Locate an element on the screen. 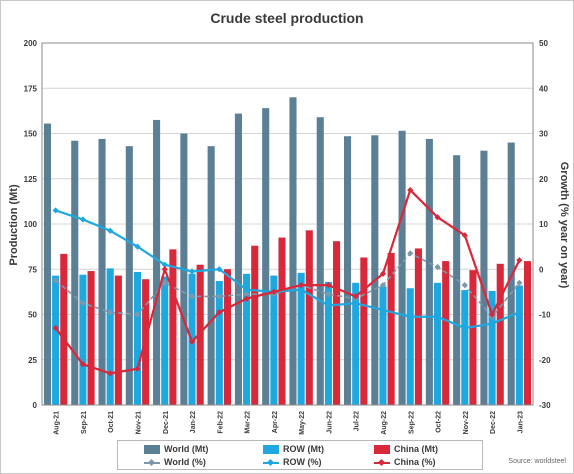  x-tick-label: Feb-22 is located at coordinates (220, 422).